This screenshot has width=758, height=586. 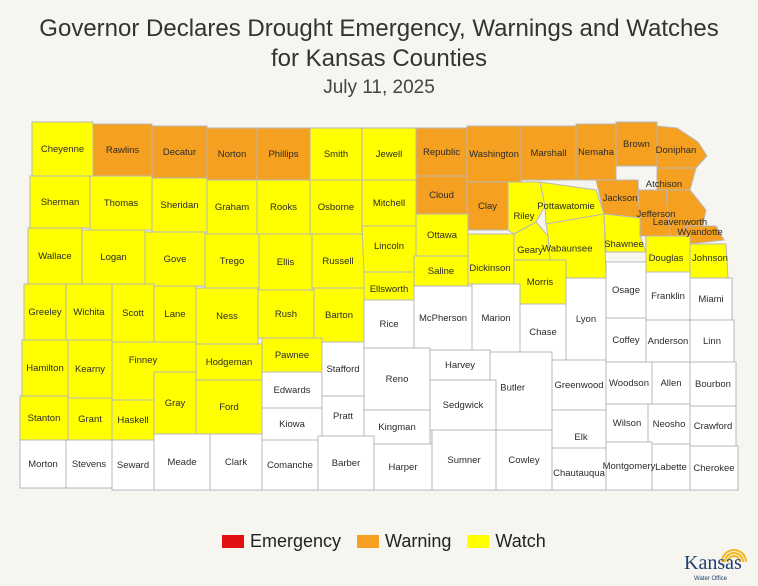 I want to click on county-label-marion: Marion, so click(x=495, y=318).